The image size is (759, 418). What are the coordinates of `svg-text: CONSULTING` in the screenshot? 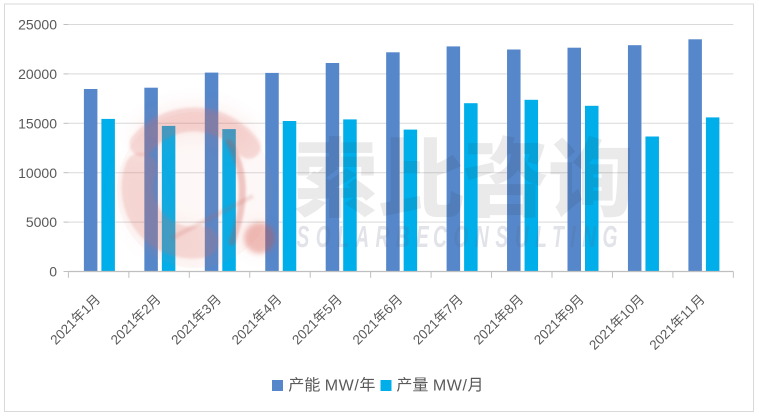 It's located at (525, 237).